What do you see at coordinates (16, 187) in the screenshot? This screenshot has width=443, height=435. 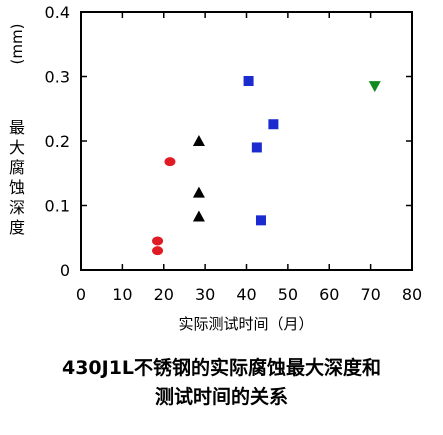 I see `y-axis-label-char: 蚀` at bounding box center [16, 187].